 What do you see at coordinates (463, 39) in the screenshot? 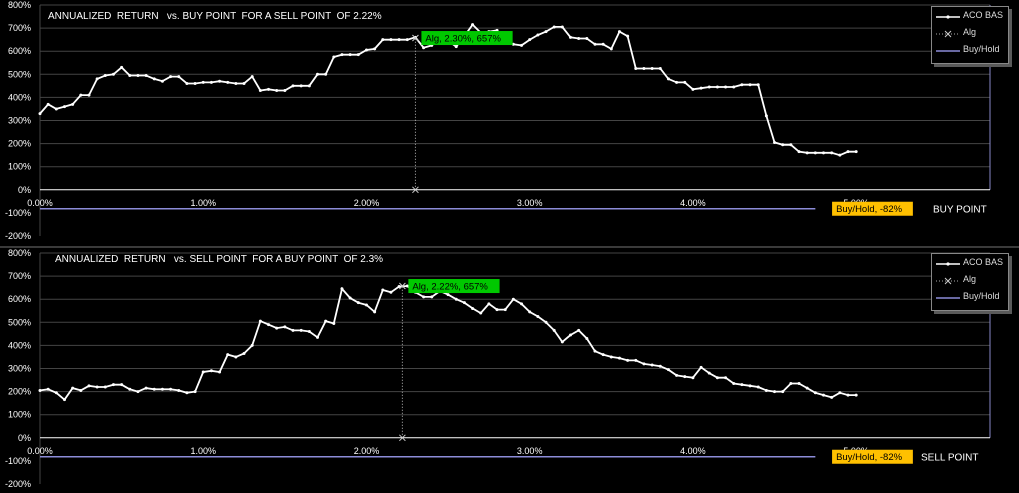
I see `alg-label: Alg, 2.30%, 657%` at bounding box center [463, 39].